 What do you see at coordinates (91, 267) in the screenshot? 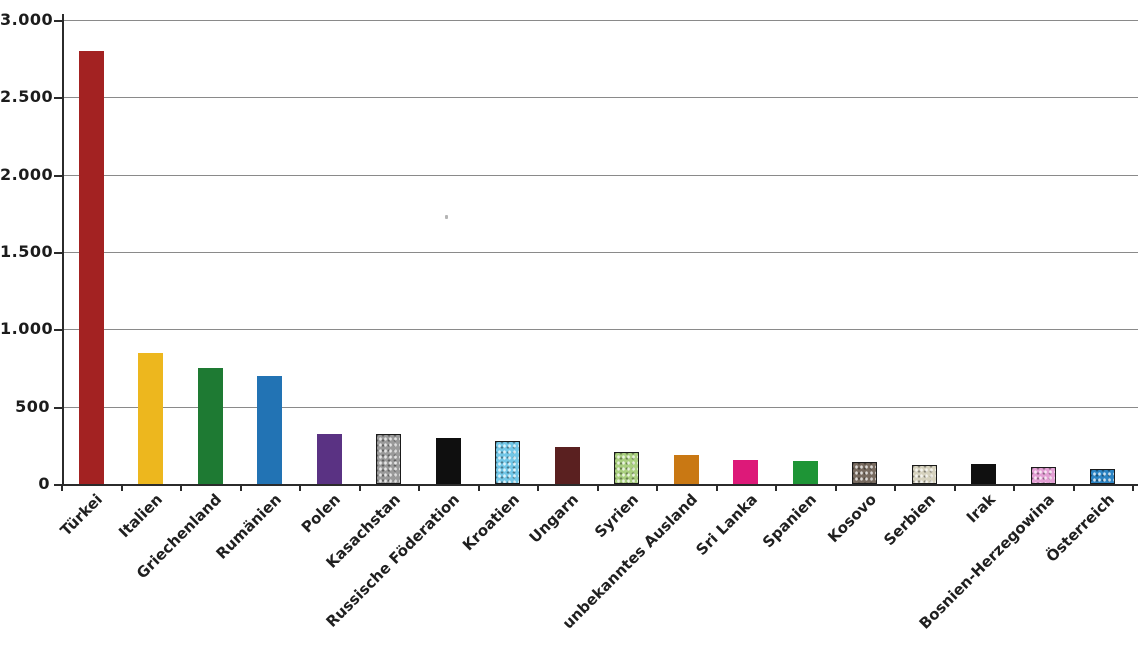
I see `bar-türkei` at bounding box center [91, 267].